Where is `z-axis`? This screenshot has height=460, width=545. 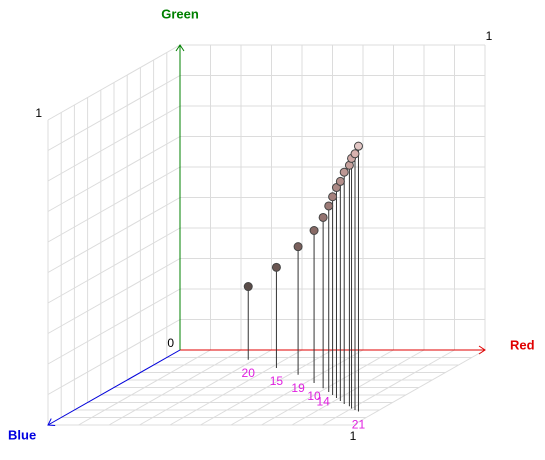 z-axis is located at coordinates (114, 387).